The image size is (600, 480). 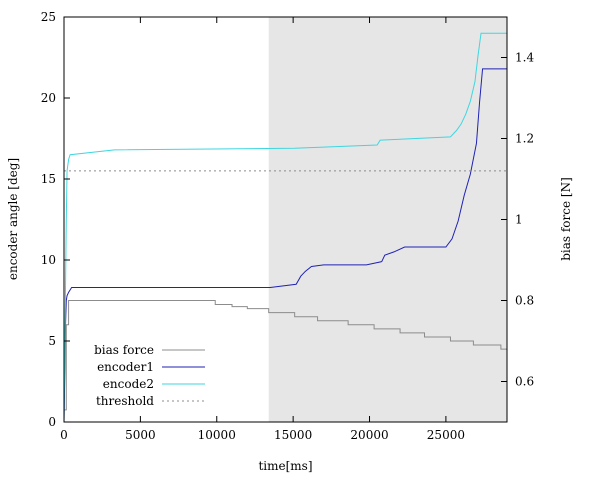 What do you see at coordinates (124, 350) in the screenshot?
I see `legend-label: bias force` at bounding box center [124, 350].